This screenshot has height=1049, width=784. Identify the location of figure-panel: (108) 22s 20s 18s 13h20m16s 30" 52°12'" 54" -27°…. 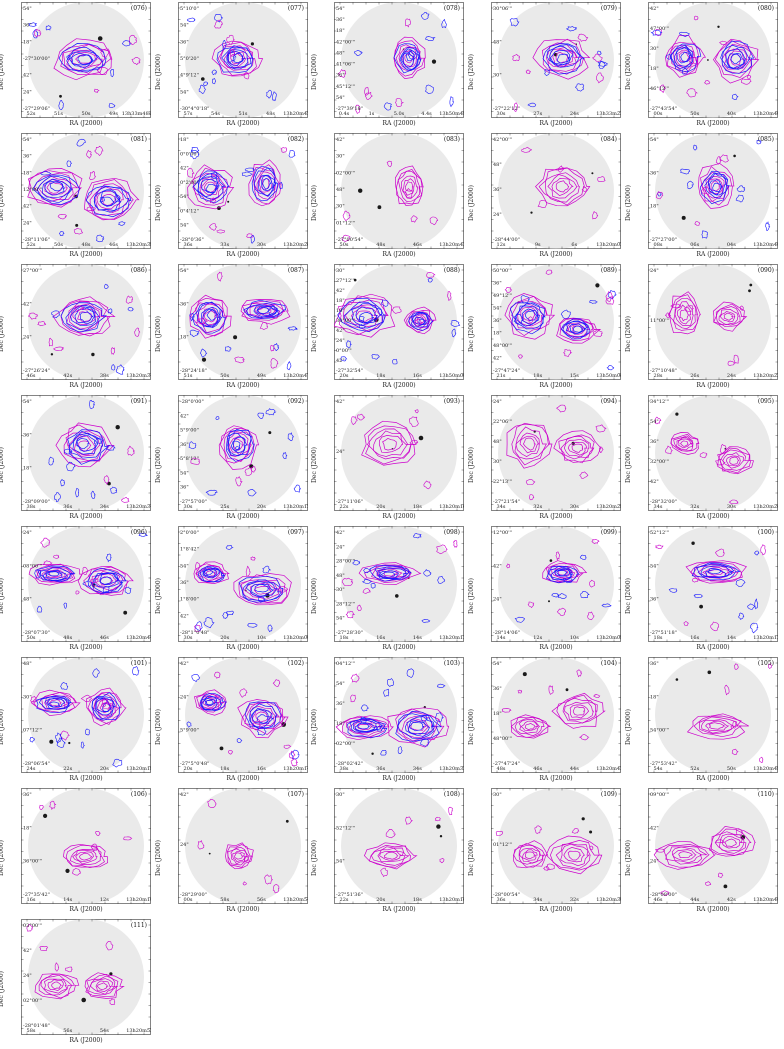
(390, 853).